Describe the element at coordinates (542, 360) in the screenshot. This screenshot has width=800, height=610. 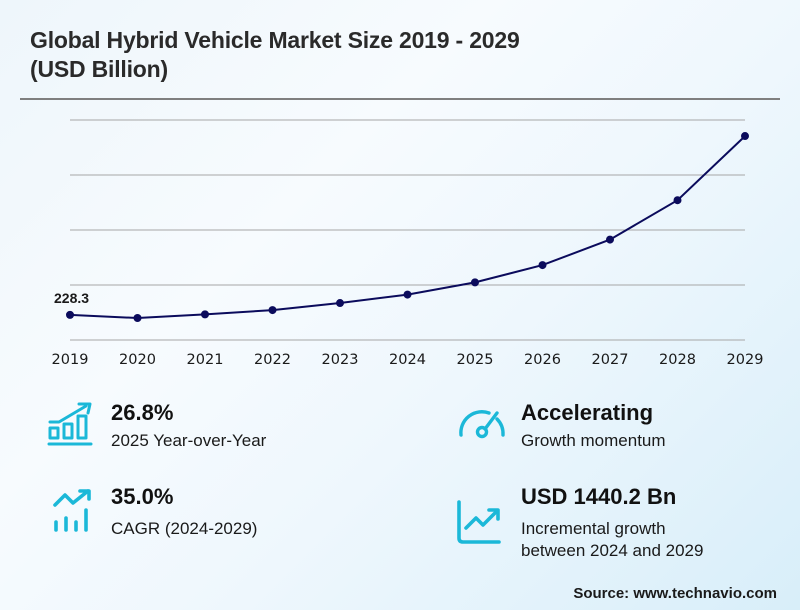
I see `x-tick-label: 2026` at that location.